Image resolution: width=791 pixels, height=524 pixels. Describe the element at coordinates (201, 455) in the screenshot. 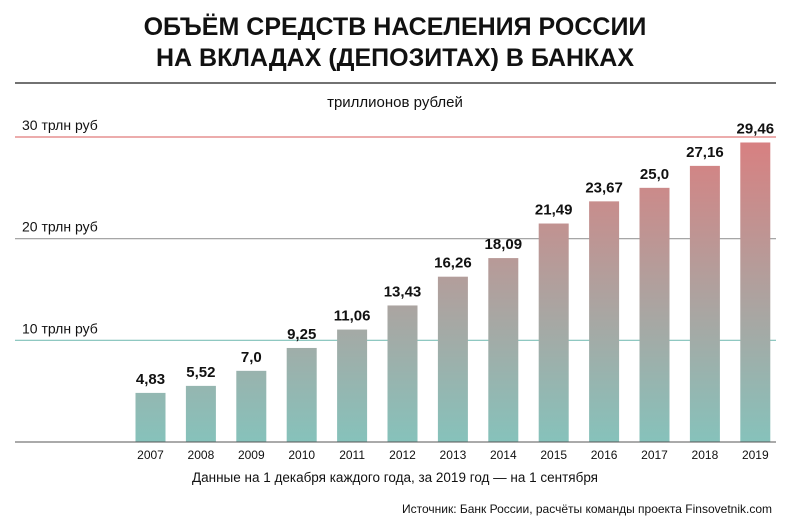

I see `x-tick-label-2008: 2008` at that location.